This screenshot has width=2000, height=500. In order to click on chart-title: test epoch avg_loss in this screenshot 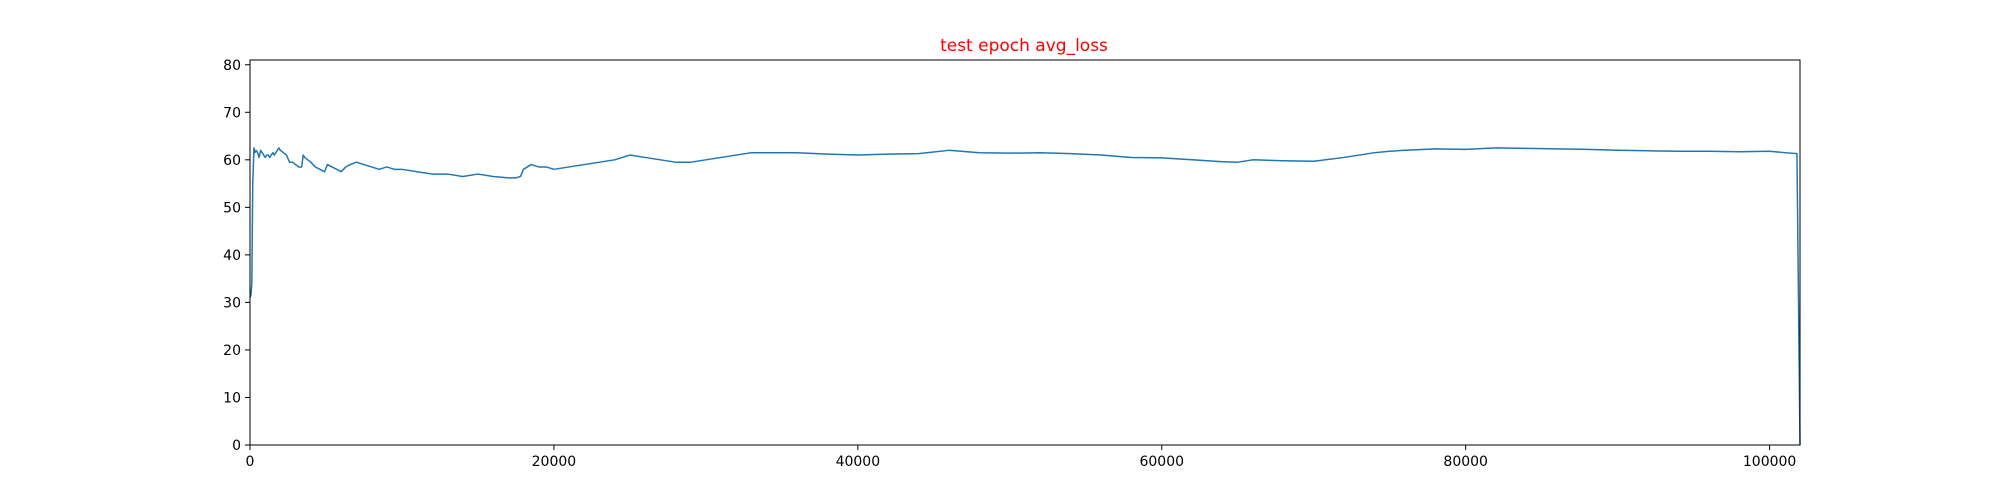, I will do `click(1024, 46)`.